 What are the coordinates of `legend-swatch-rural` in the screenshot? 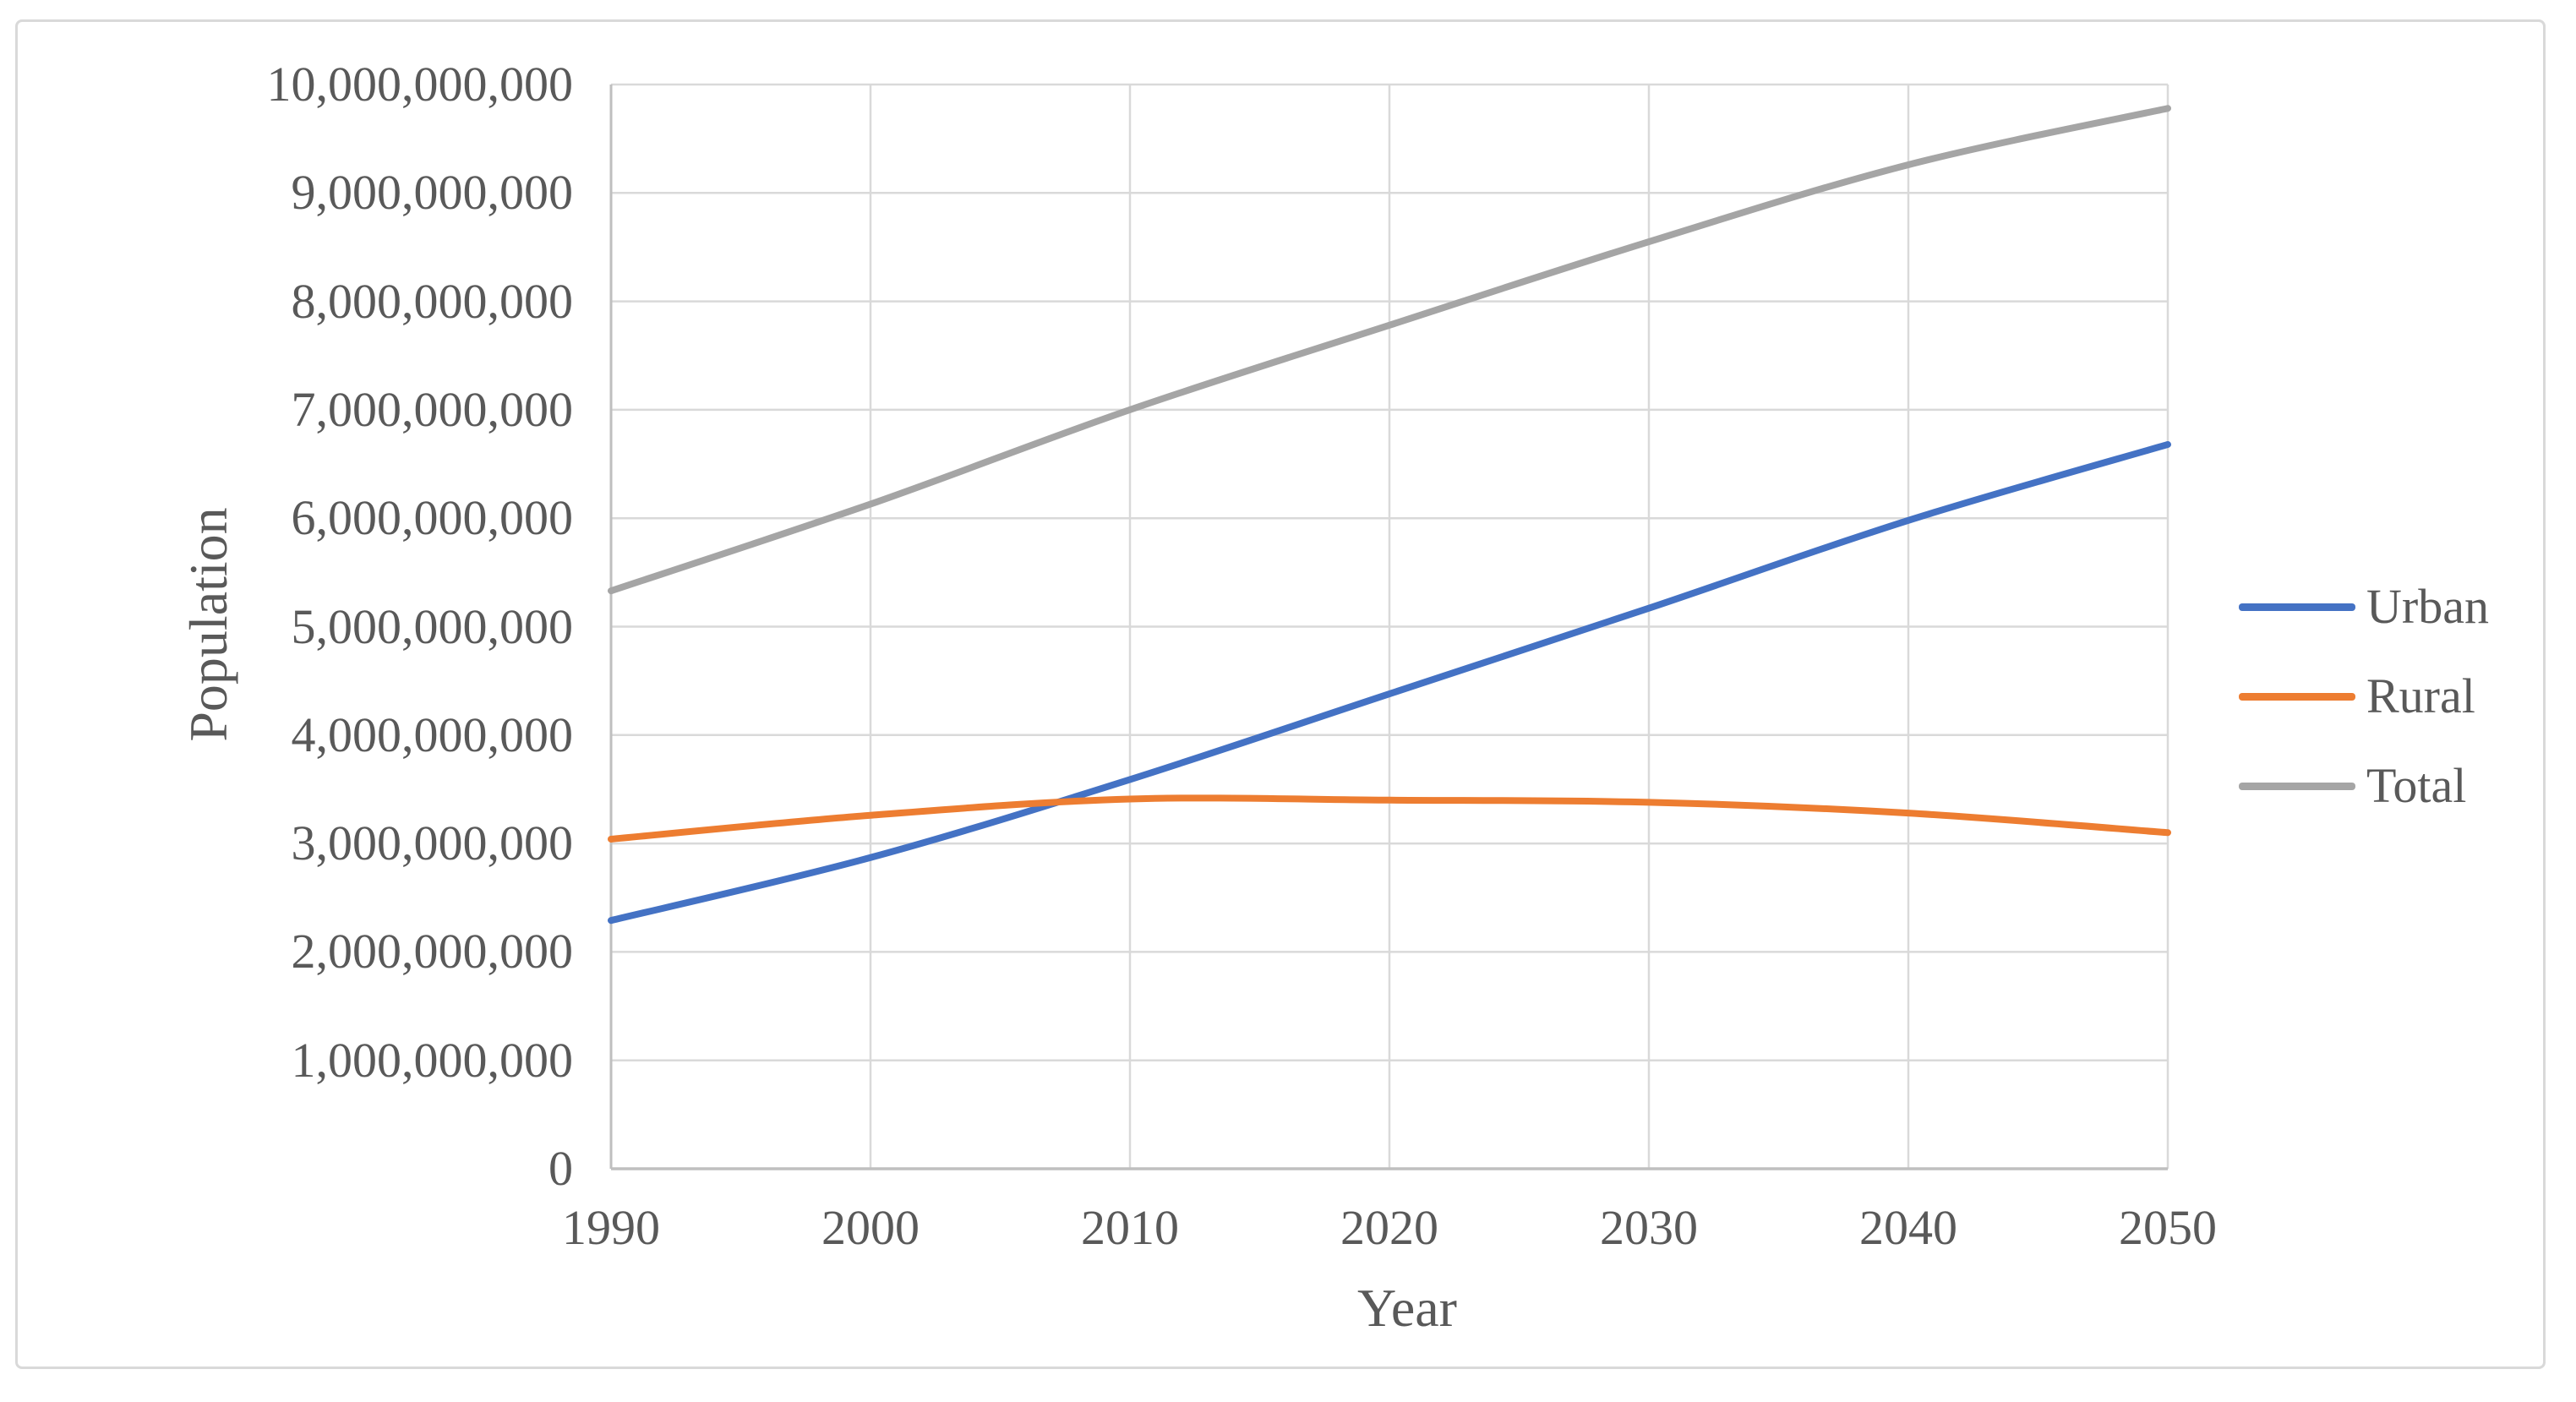 It's located at (2297, 697).